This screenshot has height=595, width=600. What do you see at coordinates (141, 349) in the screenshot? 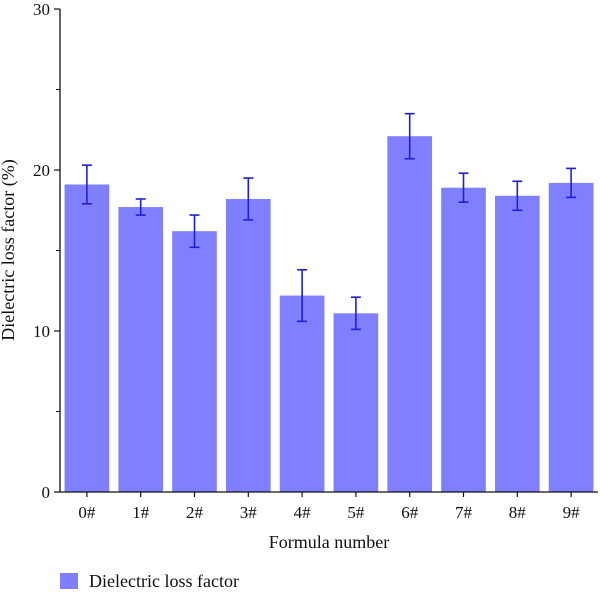
I see `bar-1#` at bounding box center [141, 349].